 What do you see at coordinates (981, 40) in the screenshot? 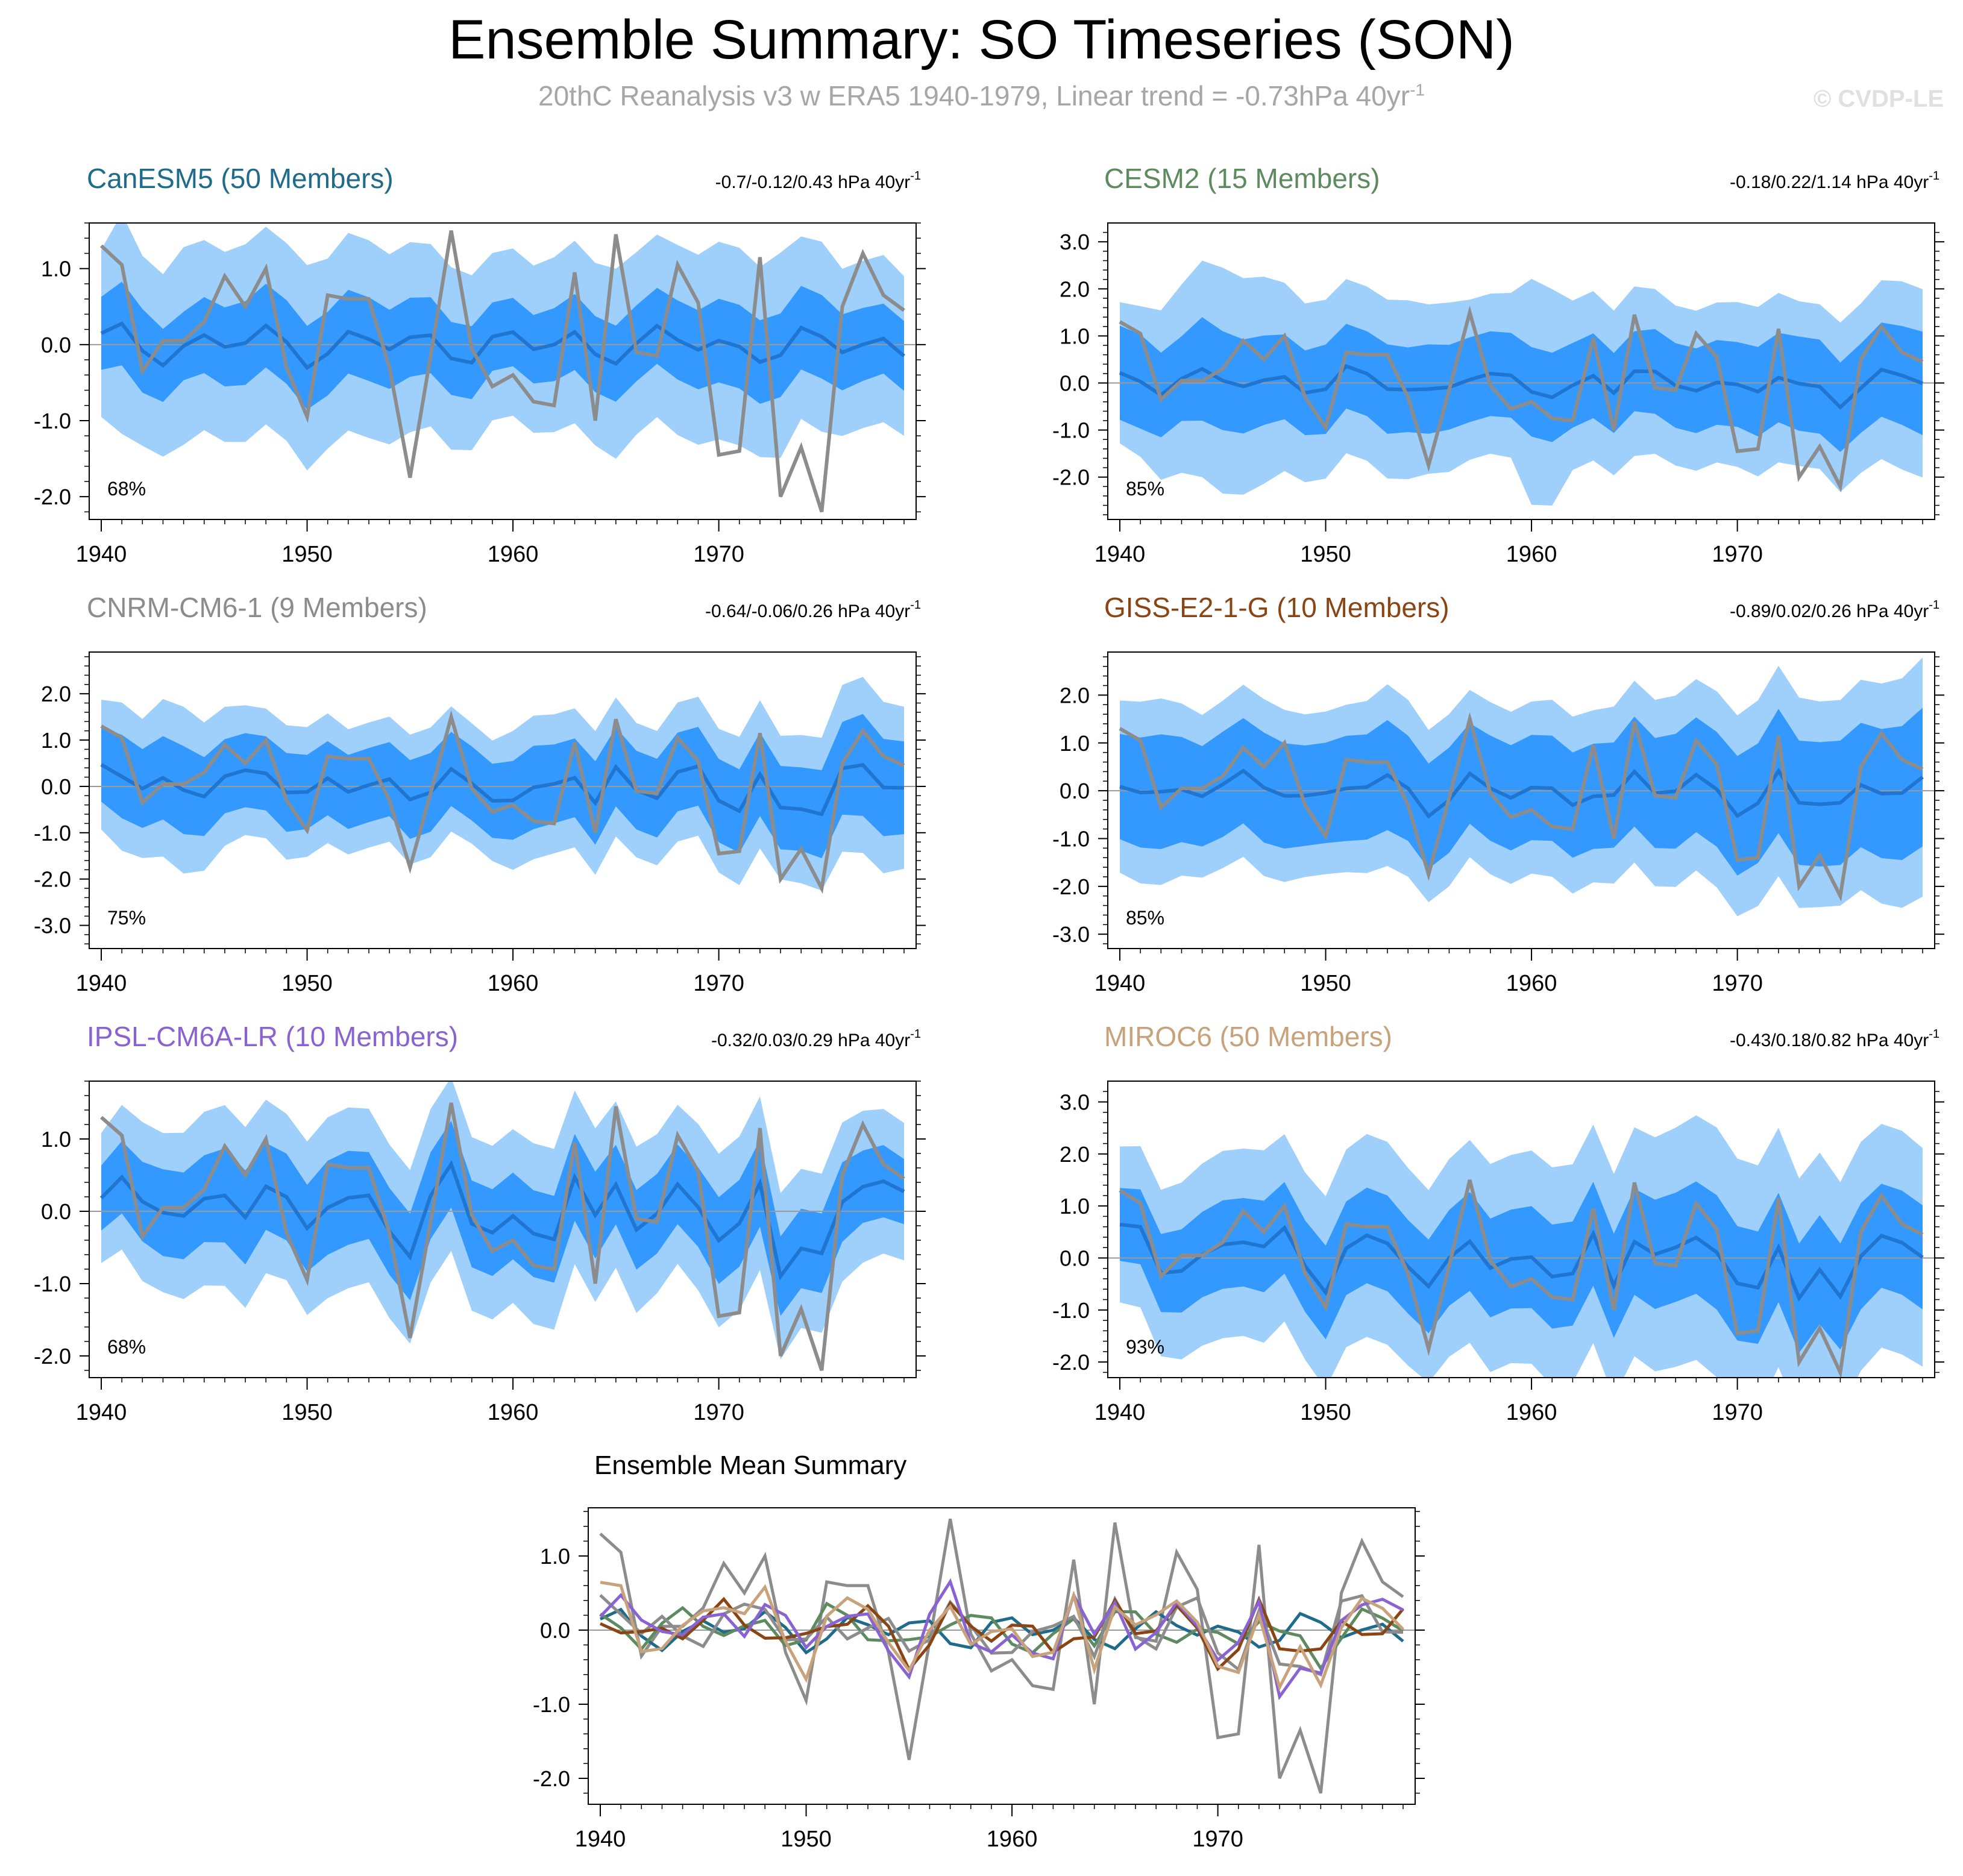
I see `page-title: Ensemble Summary: SO Timeseries (SON)` at bounding box center [981, 40].